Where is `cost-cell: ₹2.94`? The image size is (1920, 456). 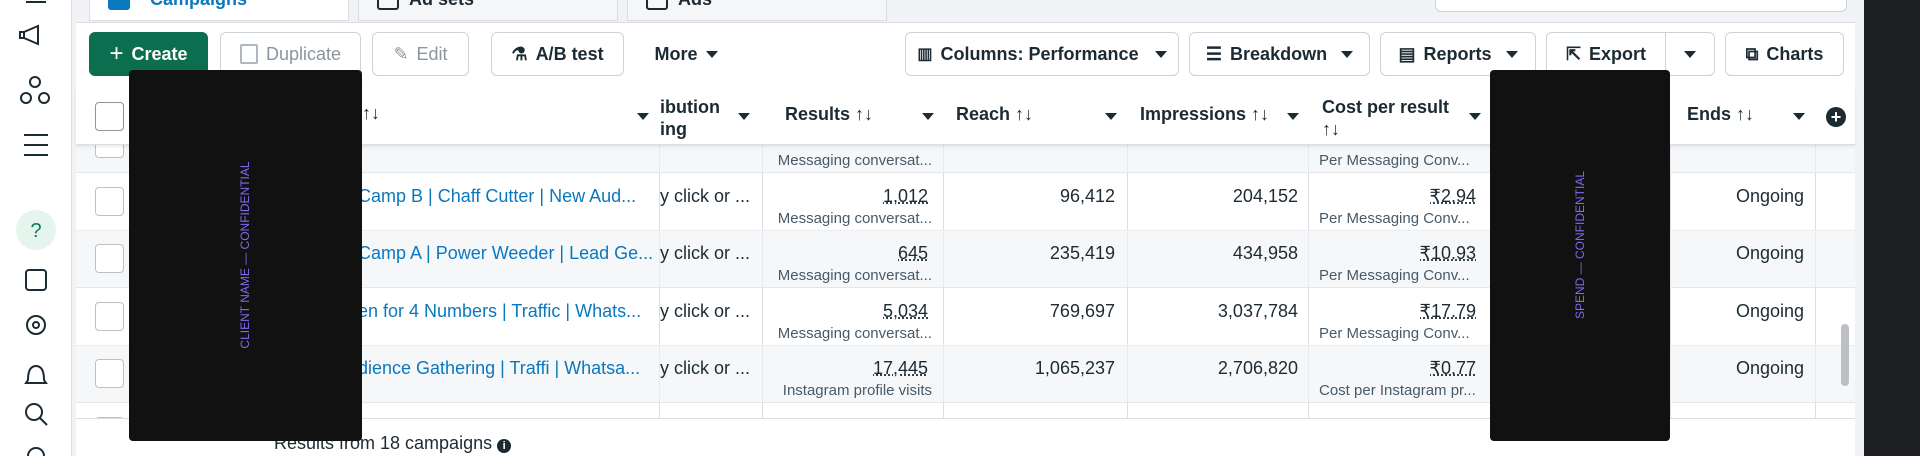
cost-cell: ₹2.94 is located at coordinates (1453, 195).